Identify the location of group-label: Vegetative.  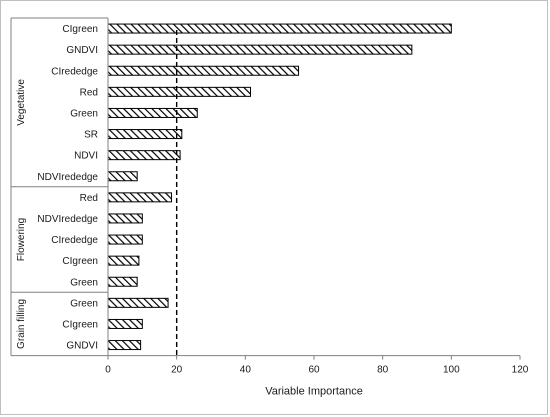
(21, 102).